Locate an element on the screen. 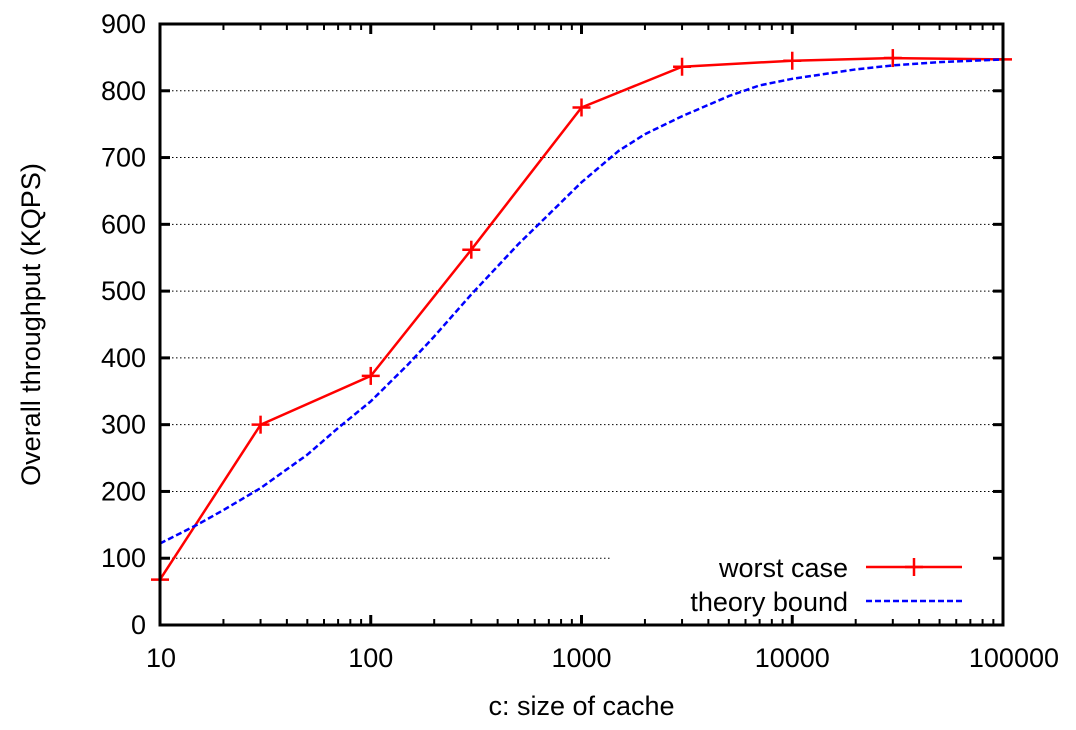 This screenshot has width=1076, height=730. y-tick-label: 500 is located at coordinates (123, 291).